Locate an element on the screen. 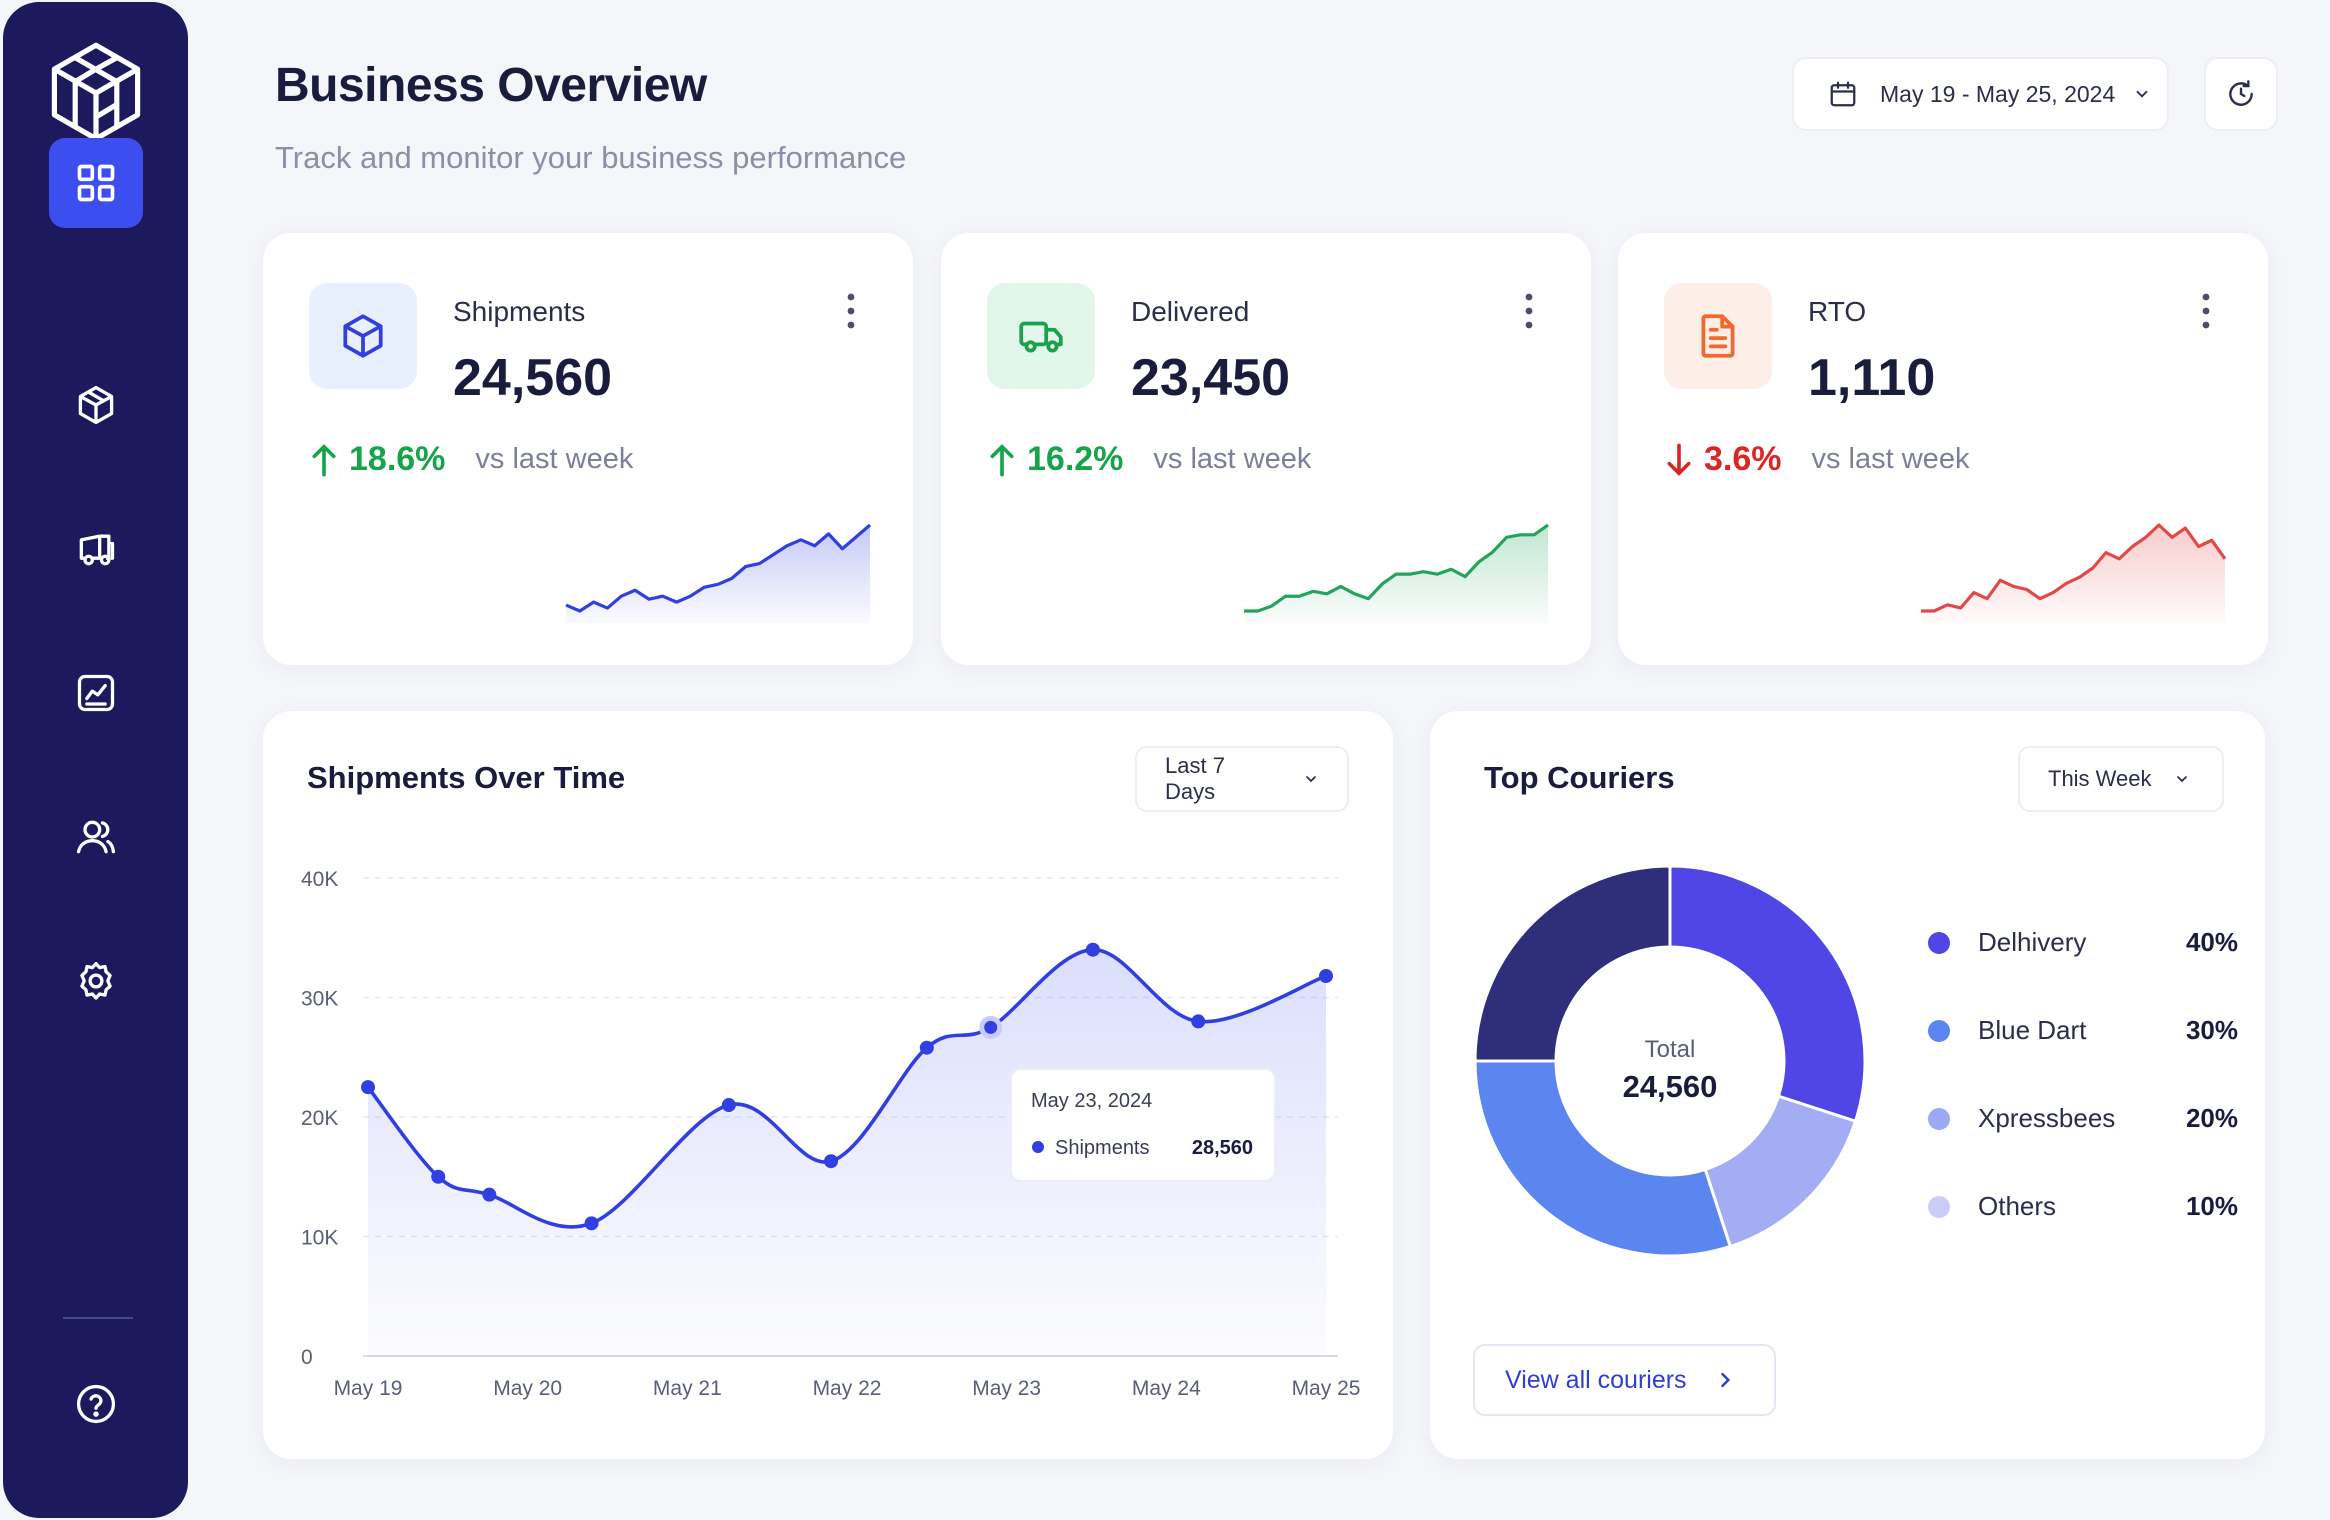  kpi-value: 24,560 is located at coordinates (533, 378).